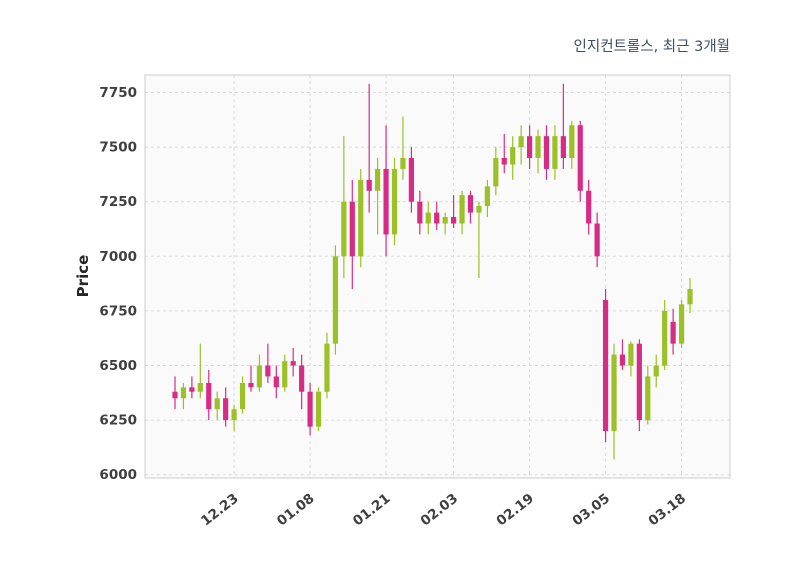  I want to click on y-tick-label: 6250, so click(118, 421).